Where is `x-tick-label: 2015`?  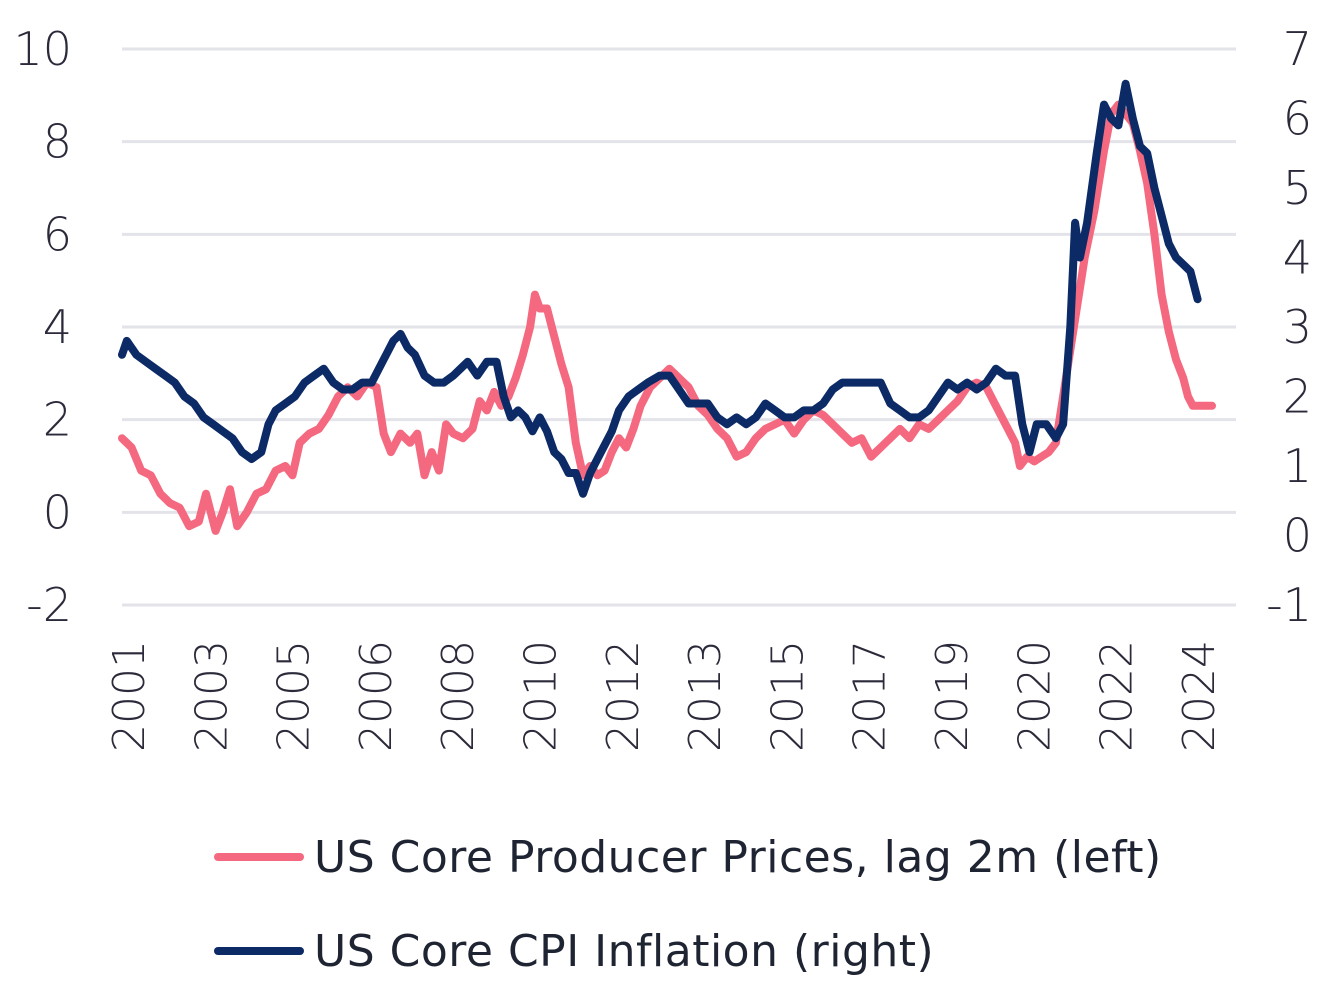
x-tick-label: 2015 is located at coordinates (787, 696).